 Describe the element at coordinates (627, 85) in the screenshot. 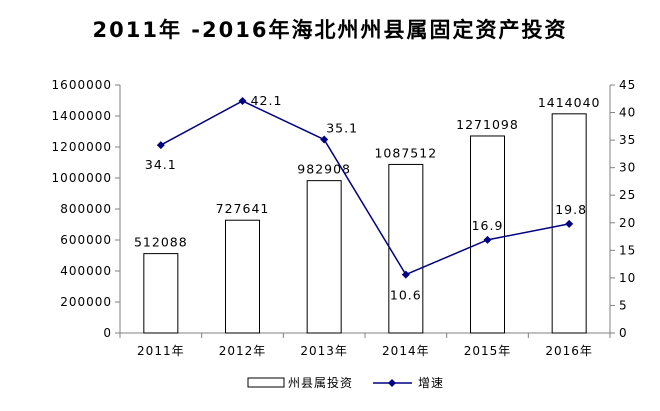

I see `right-tick-label: 45` at that location.